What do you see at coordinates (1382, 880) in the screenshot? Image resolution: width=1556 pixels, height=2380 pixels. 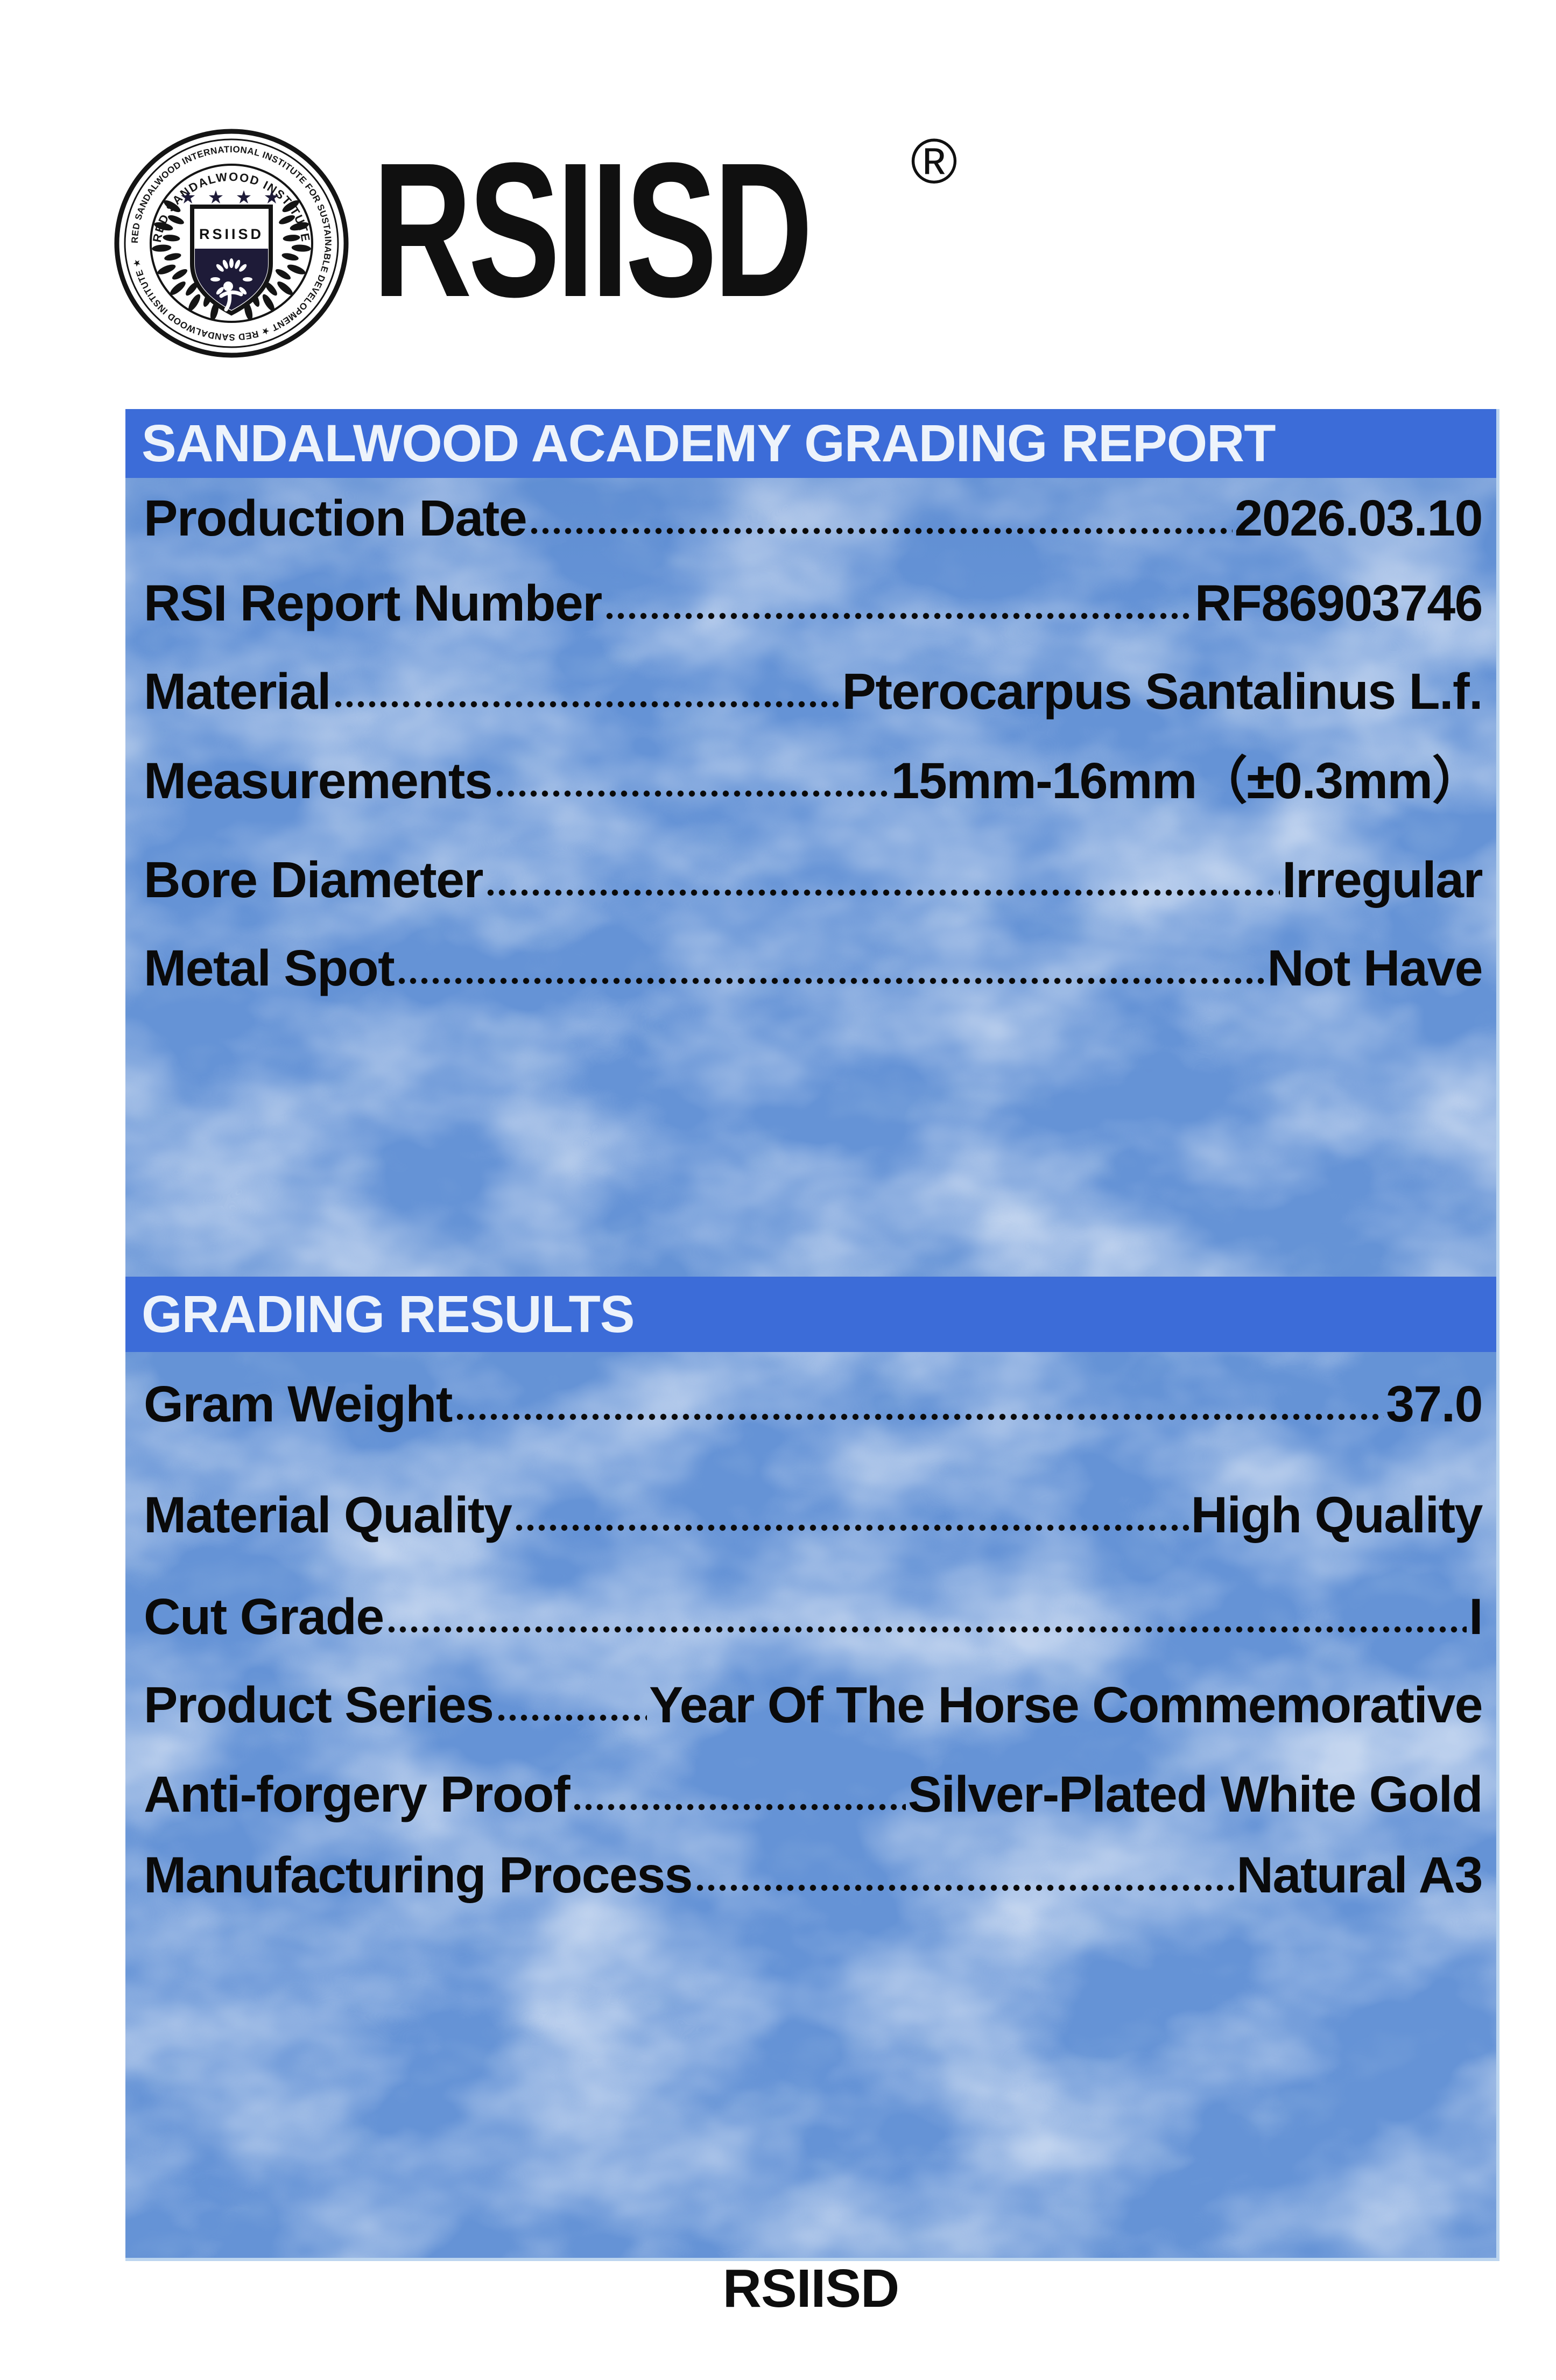 I see `field-value: Irregular` at bounding box center [1382, 880].